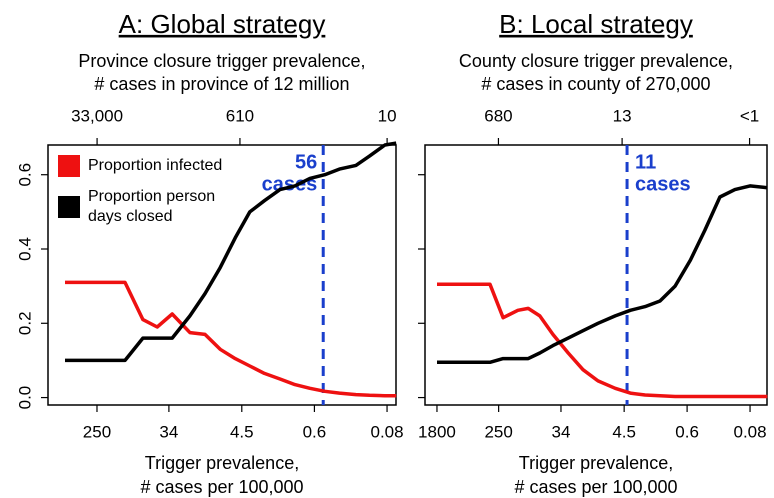  Describe the element at coordinates (437, 431) in the screenshot. I see `x-tick-label: 1800` at that location.